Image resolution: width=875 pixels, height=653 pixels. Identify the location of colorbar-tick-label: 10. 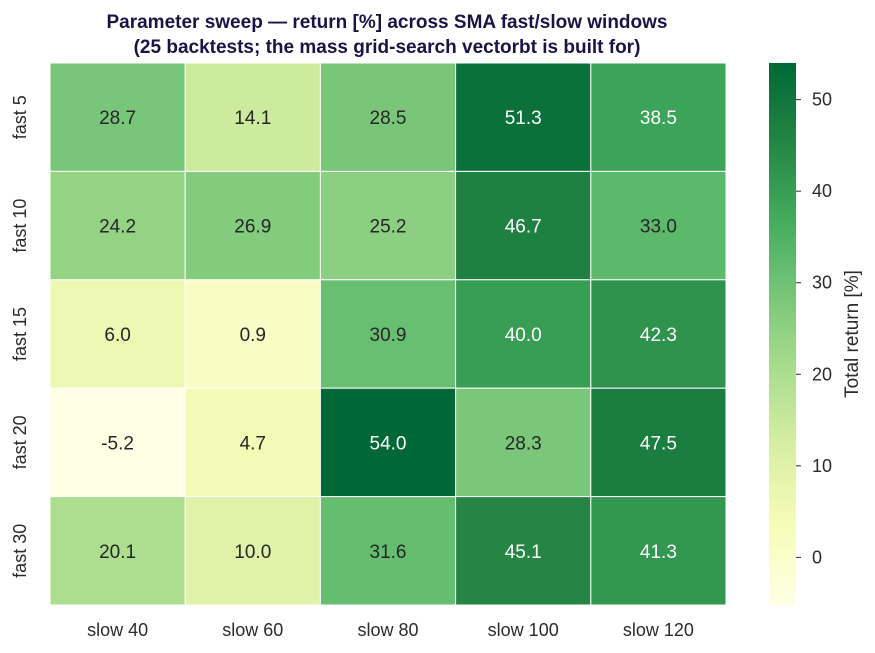
(822, 466).